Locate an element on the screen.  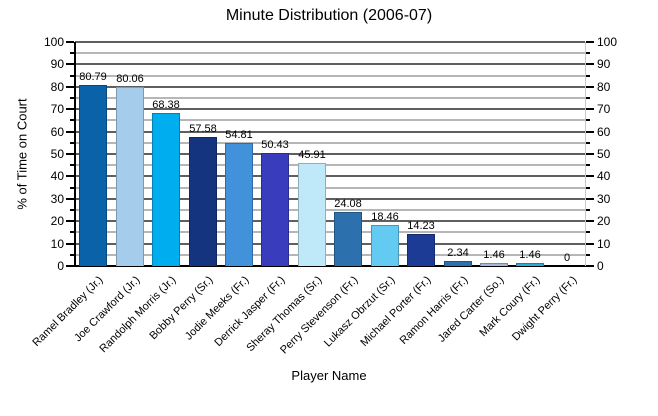
x-category-label: Joe Crawford (Jr.) is located at coordinates (107, 309).